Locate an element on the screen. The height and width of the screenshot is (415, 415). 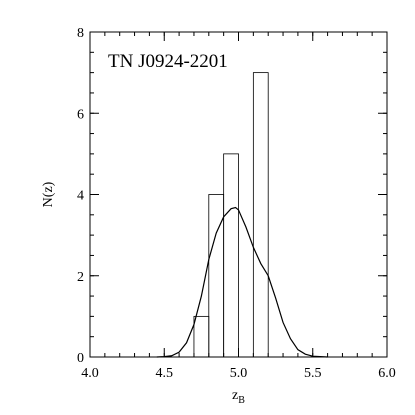
y-tick-label: 0 is located at coordinates (80, 358).